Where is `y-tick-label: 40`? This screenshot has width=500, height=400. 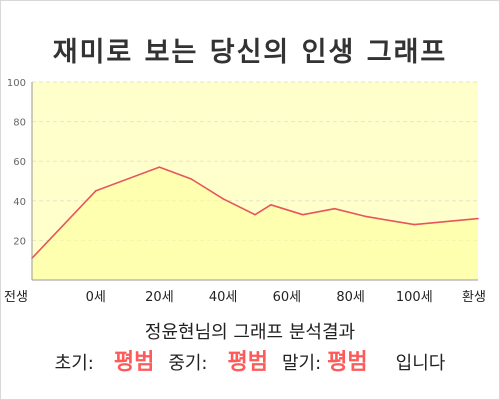 y-tick-label: 40 is located at coordinates (19, 202).